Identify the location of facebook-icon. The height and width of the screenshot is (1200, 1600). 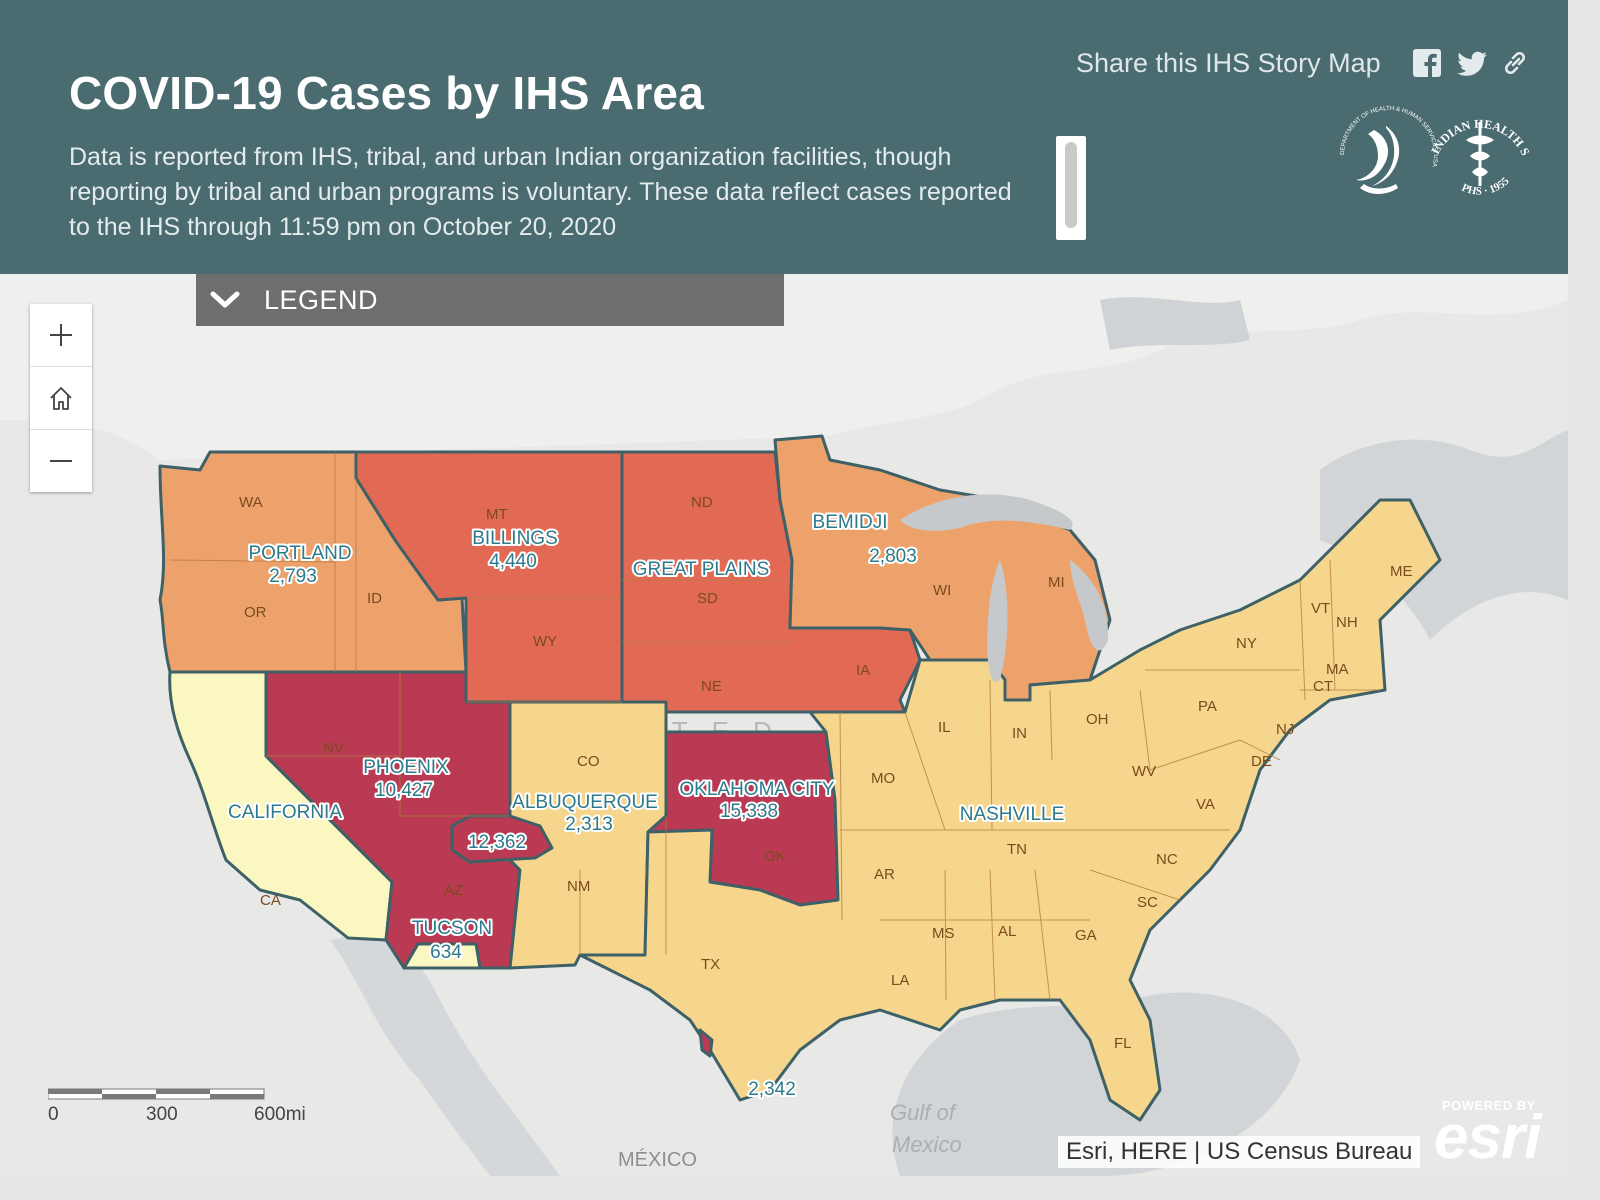
(1427, 63).